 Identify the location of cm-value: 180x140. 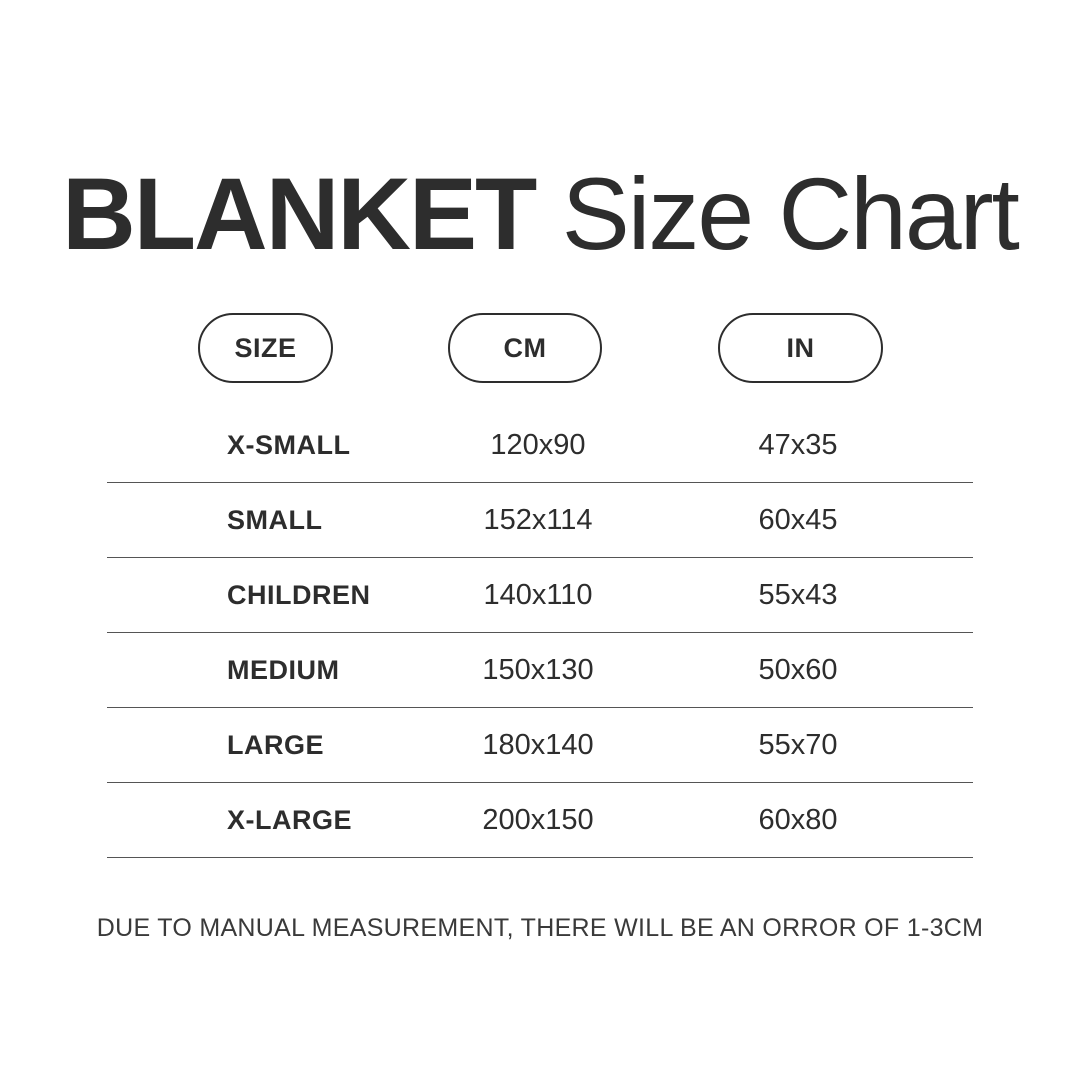
(538, 744).